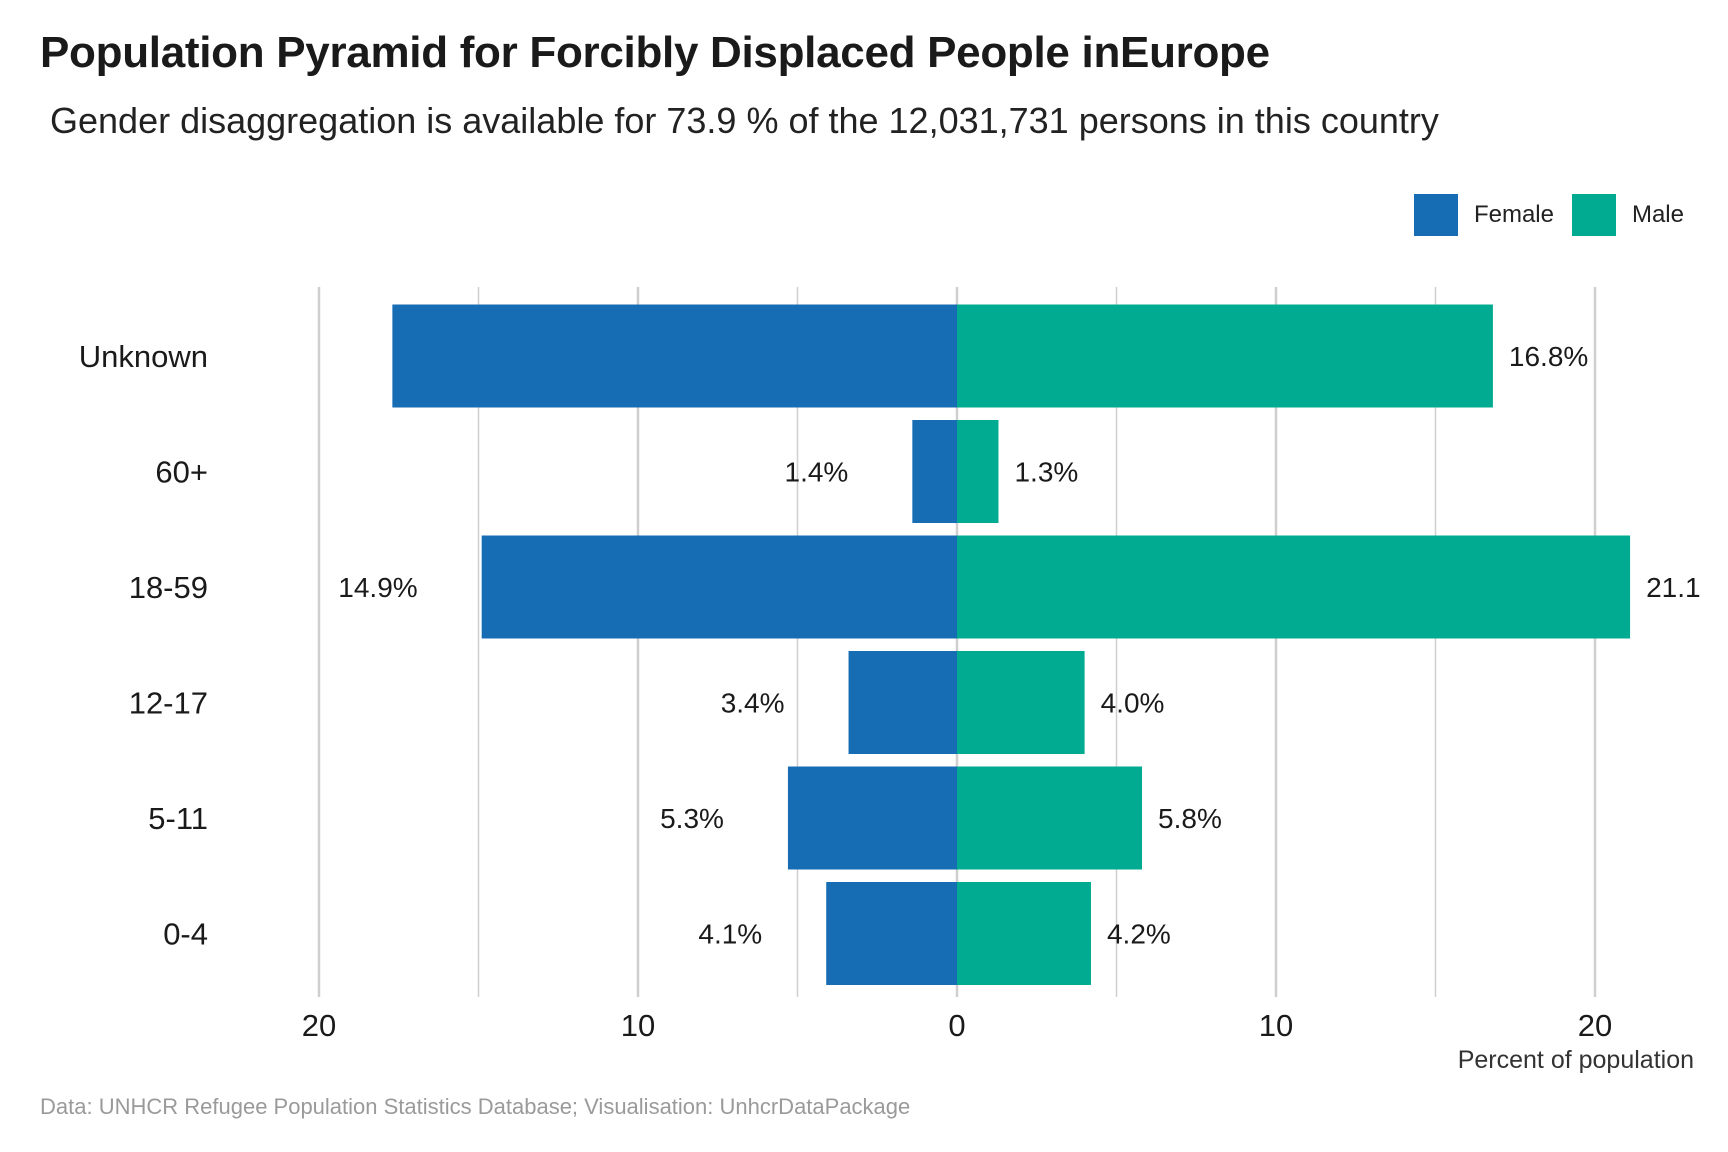 This screenshot has height=1152, width=1728. I want to click on legend: Female Male, so click(1540, 215).